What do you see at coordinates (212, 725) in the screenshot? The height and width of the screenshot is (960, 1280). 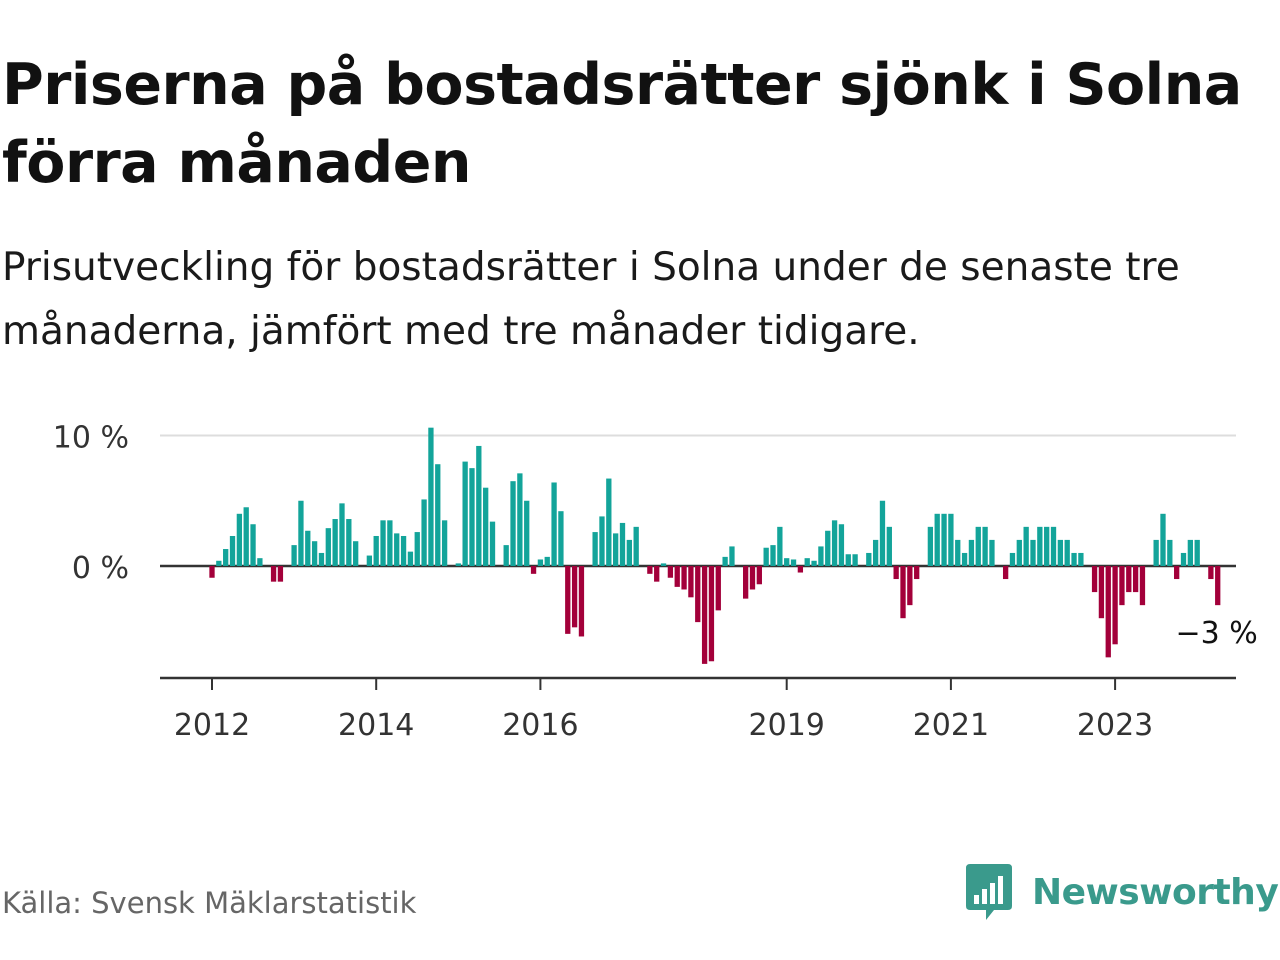 I see `x-tick-label: 2012` at bounding box center [212, 725].